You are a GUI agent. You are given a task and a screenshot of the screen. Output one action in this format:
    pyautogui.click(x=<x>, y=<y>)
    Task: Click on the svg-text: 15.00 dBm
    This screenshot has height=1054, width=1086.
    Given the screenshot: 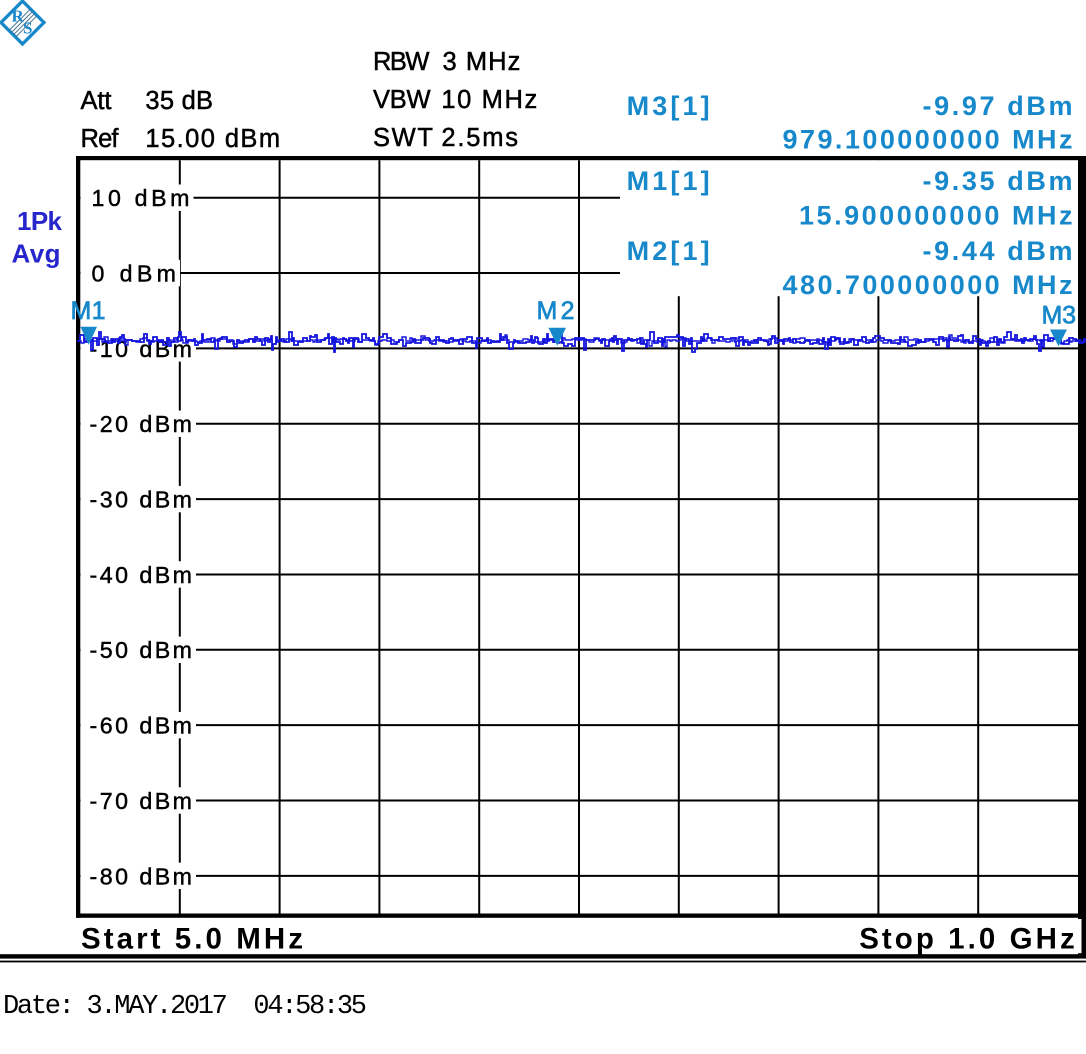 What is the action you would take?
    pyautogui.click(x=212, y=139)
    